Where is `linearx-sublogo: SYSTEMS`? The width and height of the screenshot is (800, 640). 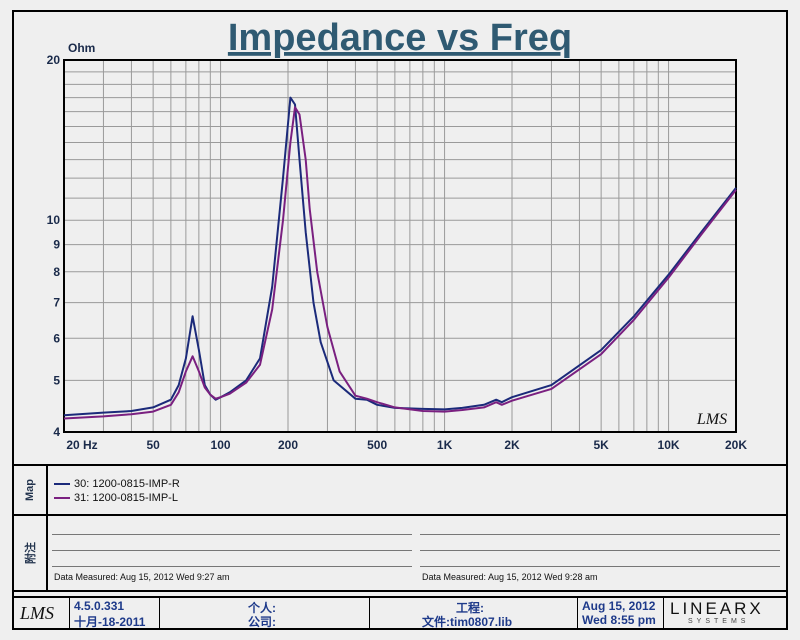
linearx-sublogo: SYSTEMS is located at coordinates (719, 621).